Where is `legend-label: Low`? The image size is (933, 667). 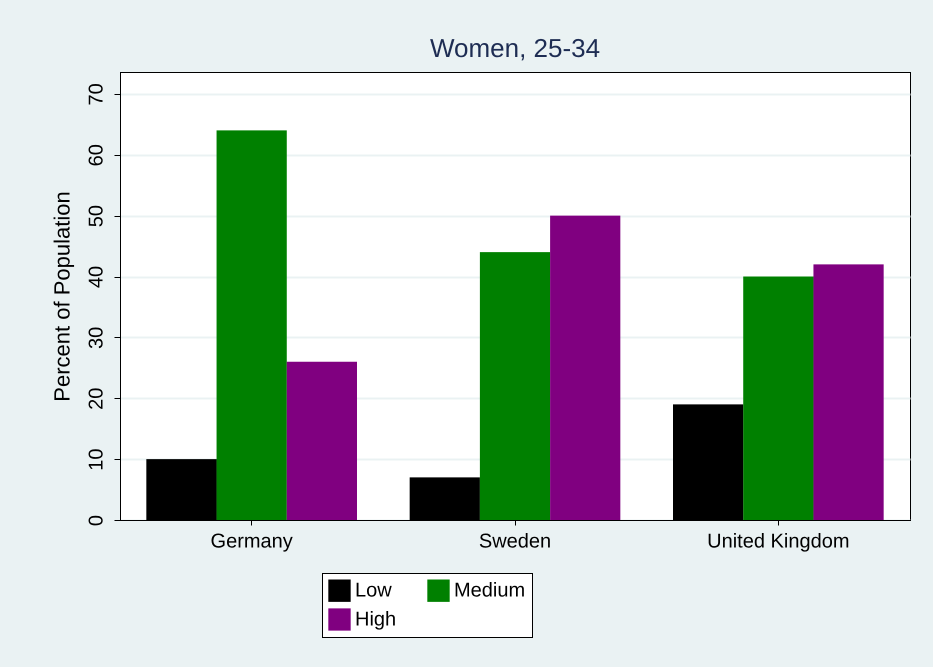 legend-label: Low is located at coordinates (373, 591).